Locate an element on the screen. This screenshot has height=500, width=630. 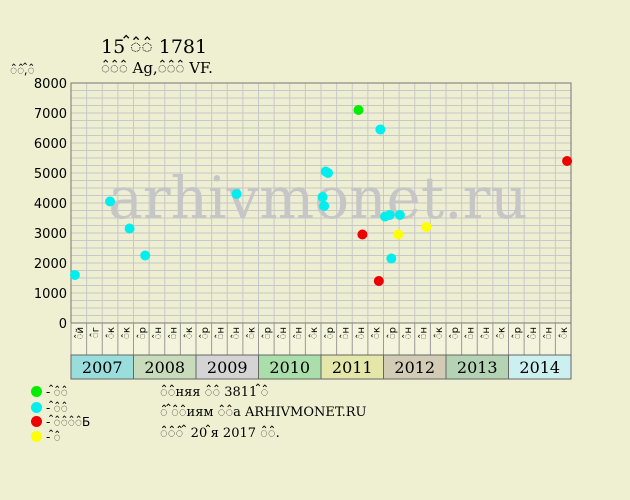
year-label: 2014 is located at coordinates (539, 367).